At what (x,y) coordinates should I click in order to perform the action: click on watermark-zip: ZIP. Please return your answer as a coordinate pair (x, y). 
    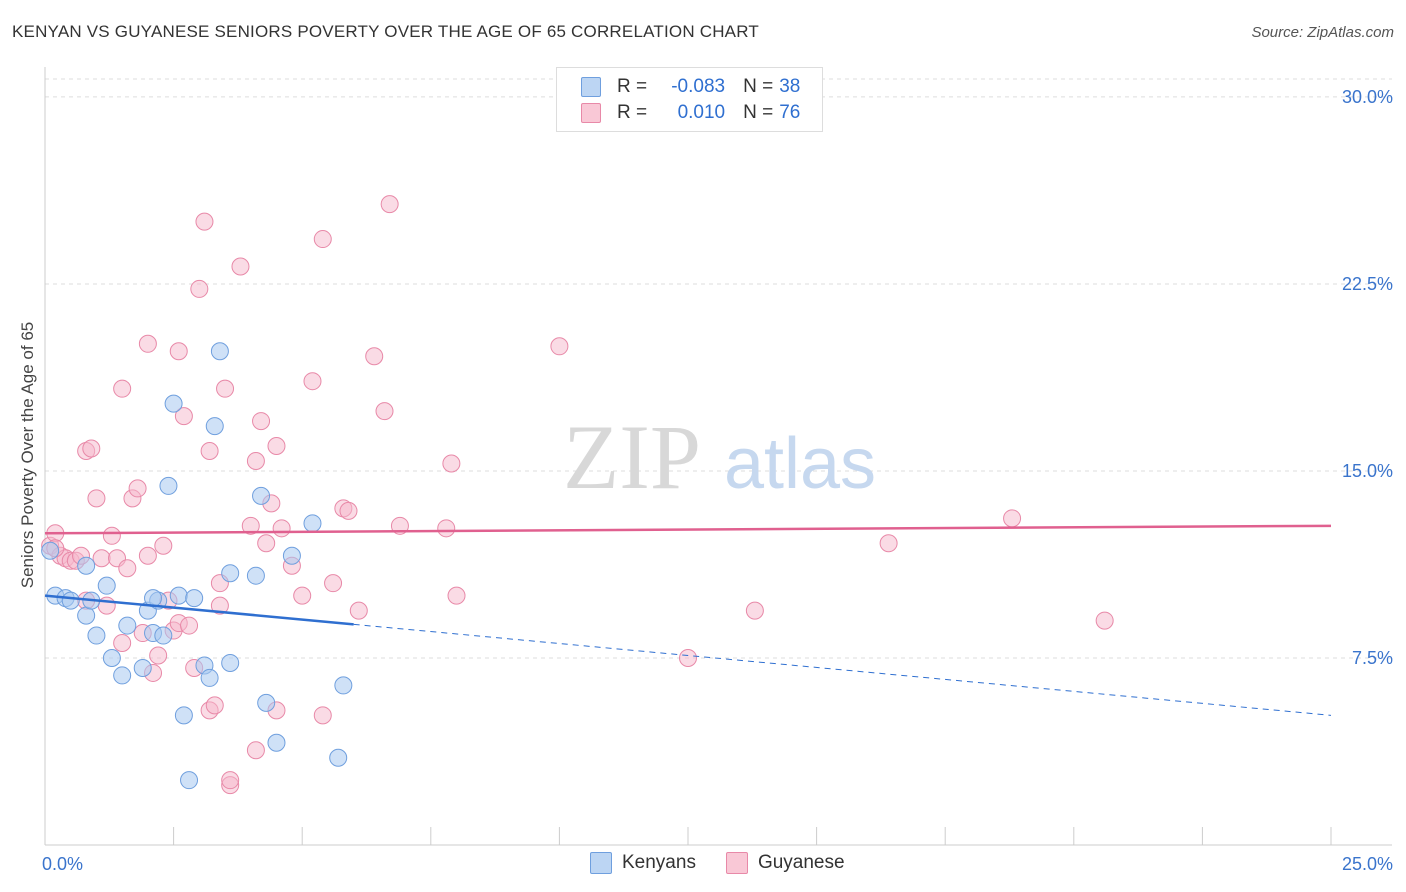
    Looking at the image, I should click on (632, 457).